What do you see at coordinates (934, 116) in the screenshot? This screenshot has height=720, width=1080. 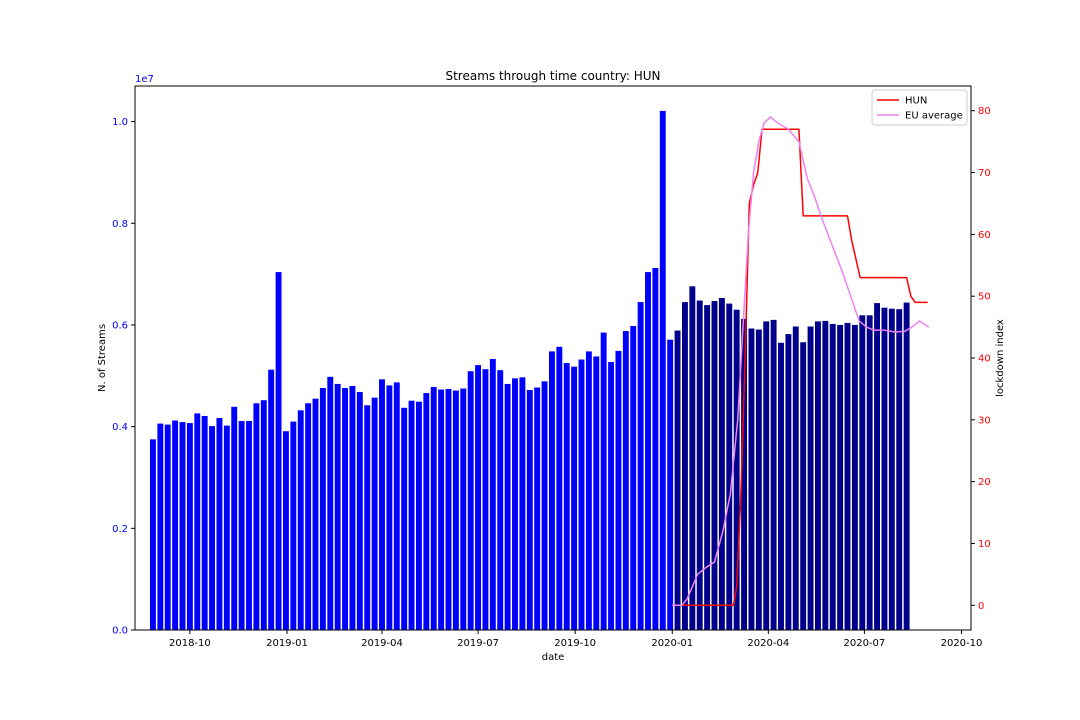 I see `legend-label: EU average` at bounding box center [934, 116].